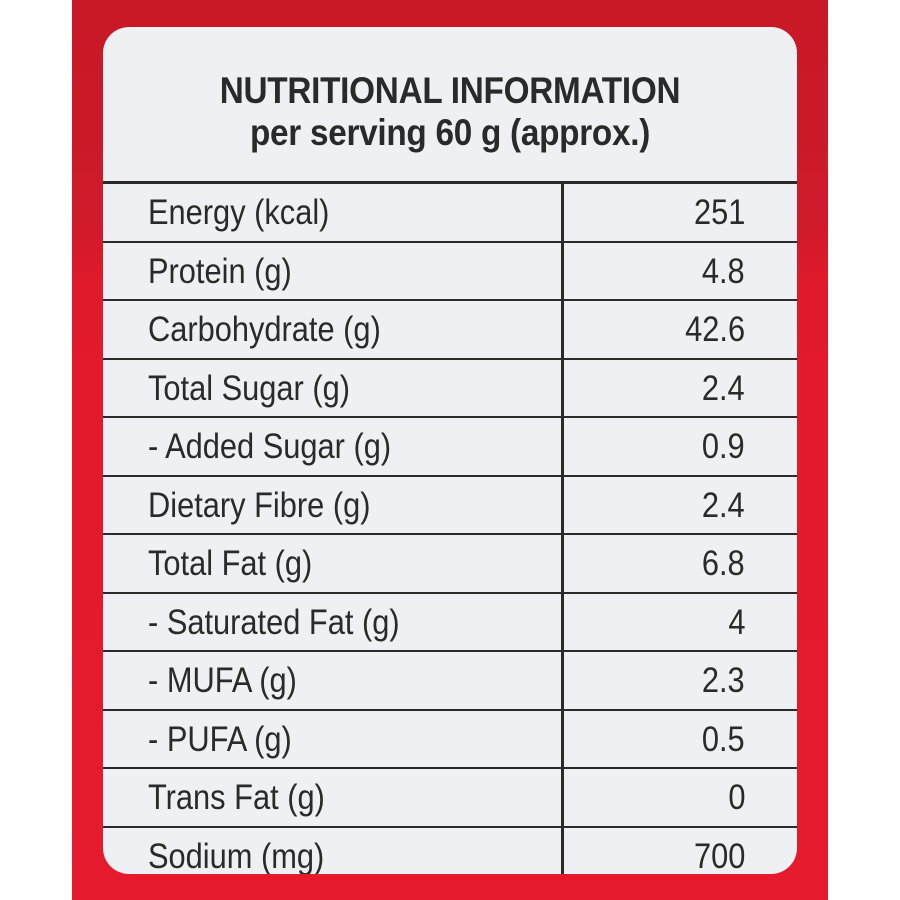 This screenshot has width=900, height=900. I want to click on nutrient-value: 4.8, so click(723, 271).